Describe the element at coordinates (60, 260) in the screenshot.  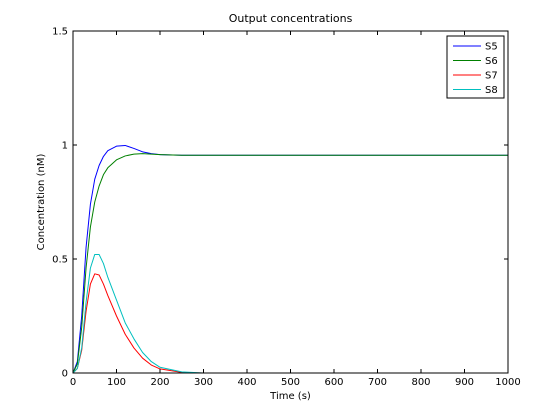
I see `y-tick-label: 0.5` at that location.